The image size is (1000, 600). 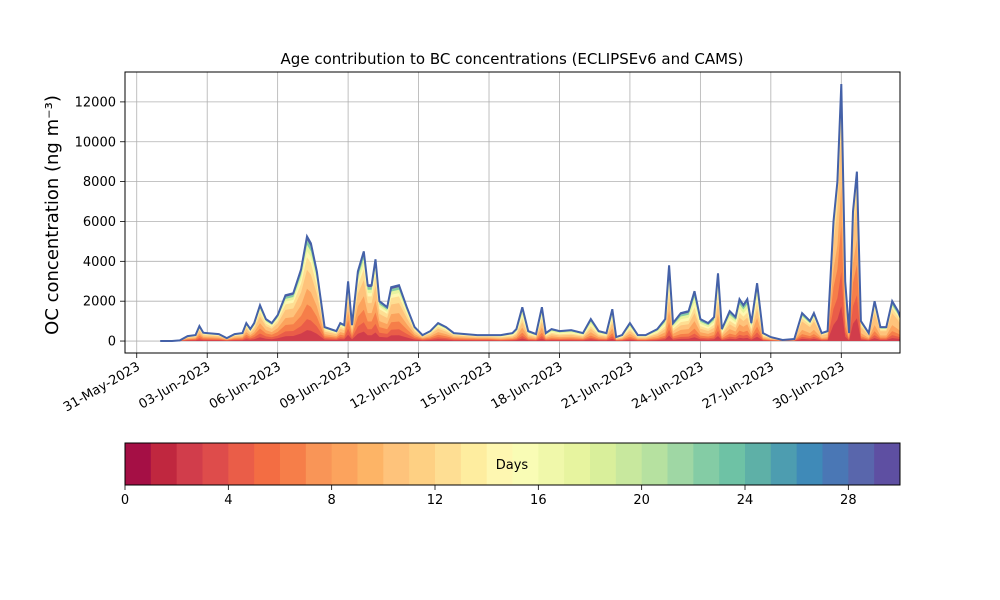 What do you see at coordinates (99, 182) in the screenshot?
I see `y-tick-label: 8000` at bounding box center [99, 182].